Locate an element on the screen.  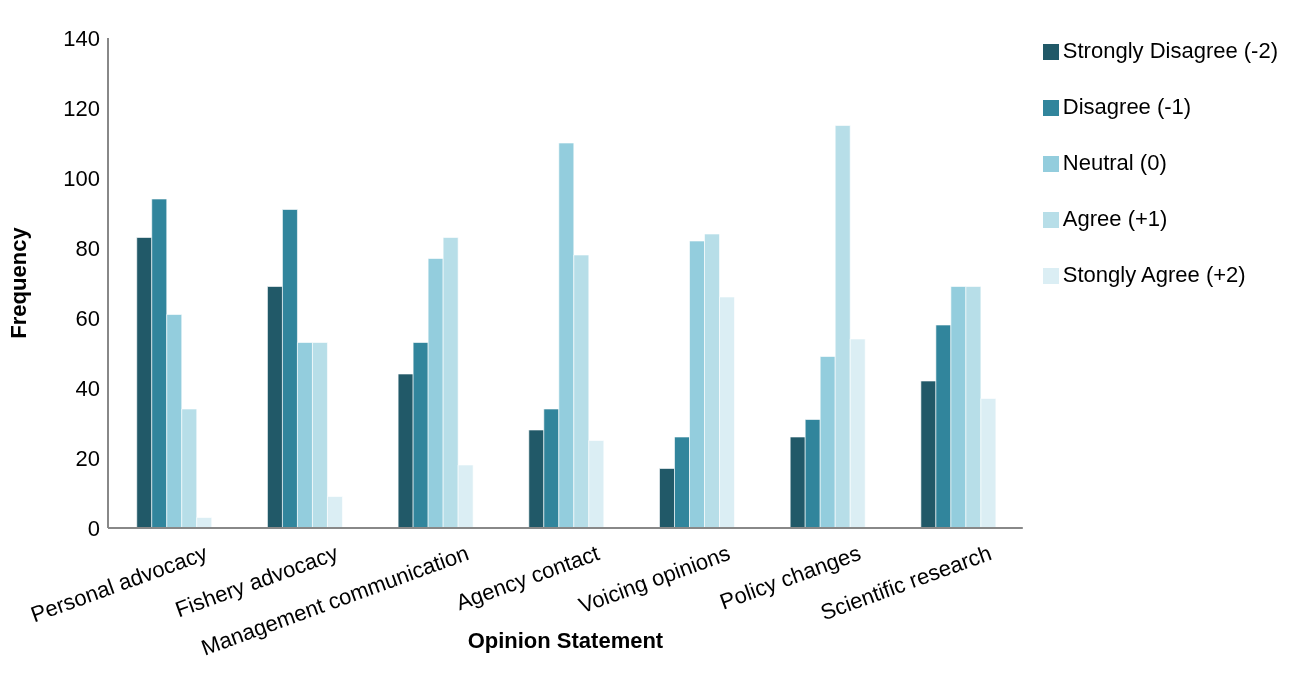
y-tick-label: 120 is located at coordinates (81, 108).